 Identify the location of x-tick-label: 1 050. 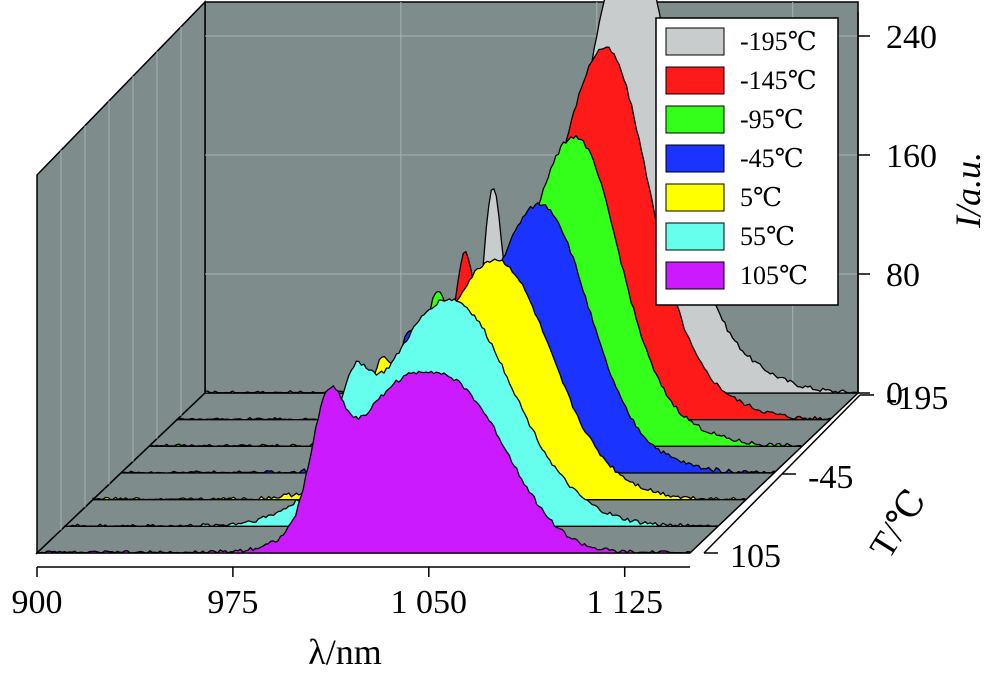
(429, 602).